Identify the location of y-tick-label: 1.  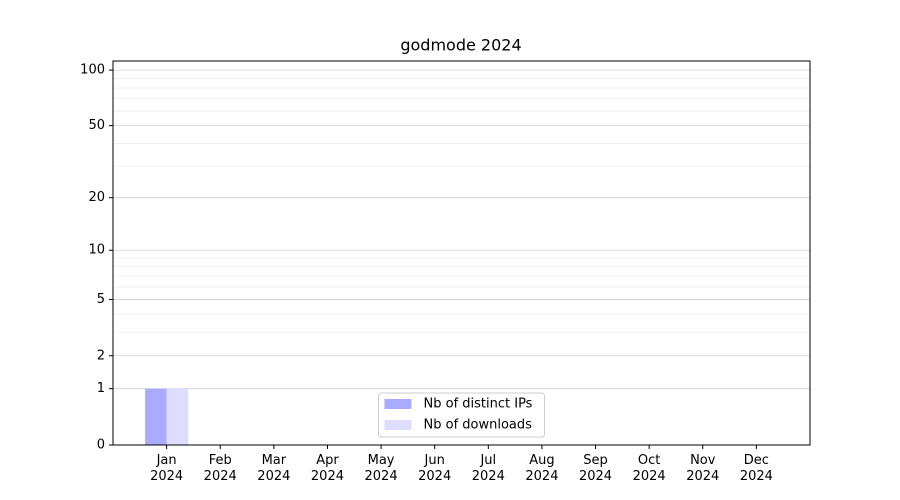
(101, 388).